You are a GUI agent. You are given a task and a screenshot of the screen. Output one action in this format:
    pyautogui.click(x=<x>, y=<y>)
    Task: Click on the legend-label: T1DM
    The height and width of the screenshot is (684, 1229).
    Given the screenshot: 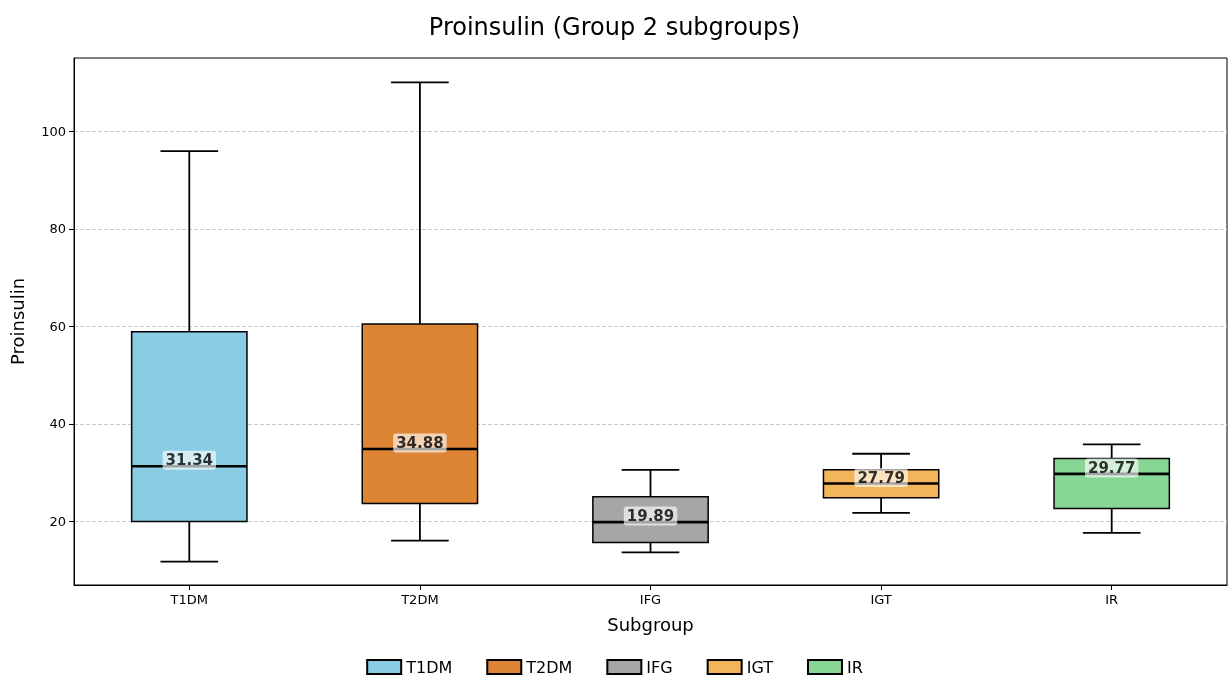 What is the action you would take?
    pyautogui.click(x=429, y=667)
    